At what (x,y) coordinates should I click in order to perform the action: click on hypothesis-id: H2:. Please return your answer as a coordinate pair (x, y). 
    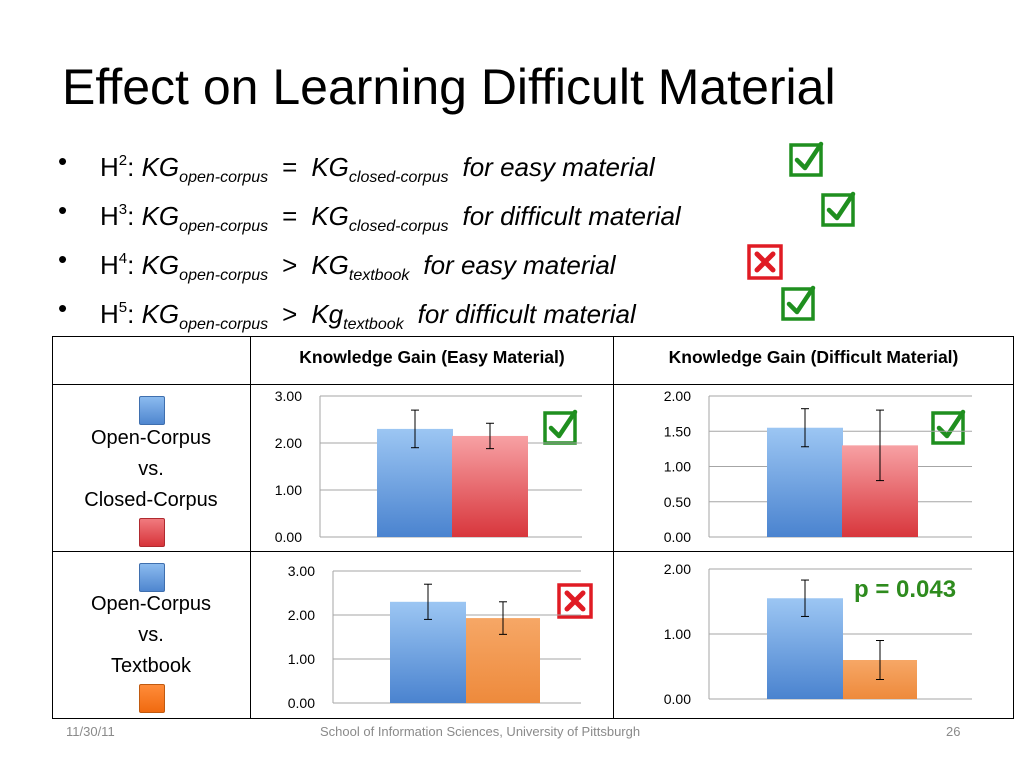
    Looking at the image, I should click on (117, 167).